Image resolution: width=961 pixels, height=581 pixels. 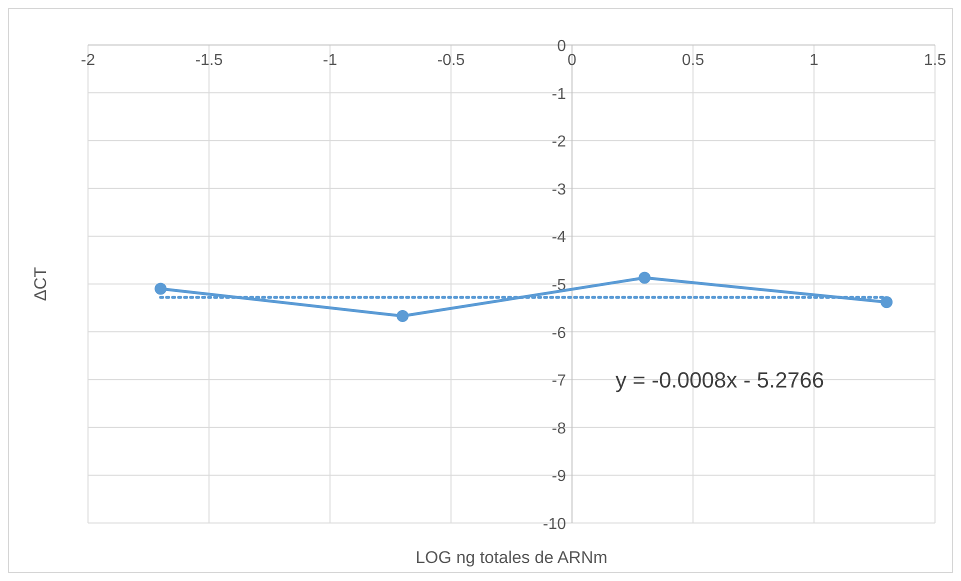 What do you see at coordinates (935, 60) in the screenshot?
I see `x-tick-label: 1.5` at bounding box center [935, 60].